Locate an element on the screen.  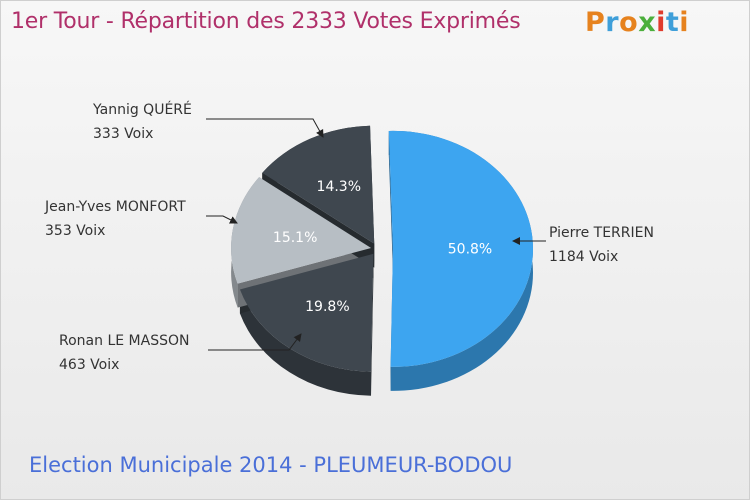
candidate-name: Jean-Yves MONFORT is located at coordinates (115, 207).